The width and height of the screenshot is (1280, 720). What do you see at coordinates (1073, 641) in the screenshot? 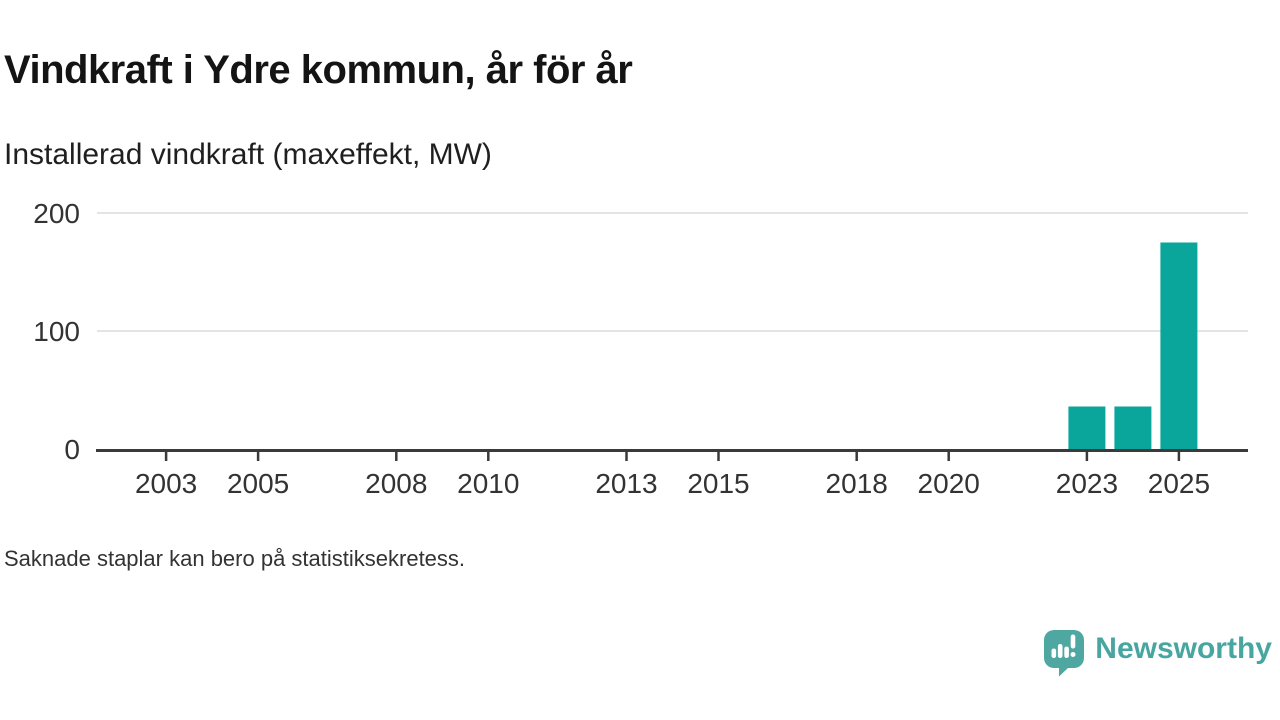
I see `exclamation-bar-glyph` at bounding box center [1073, 641].